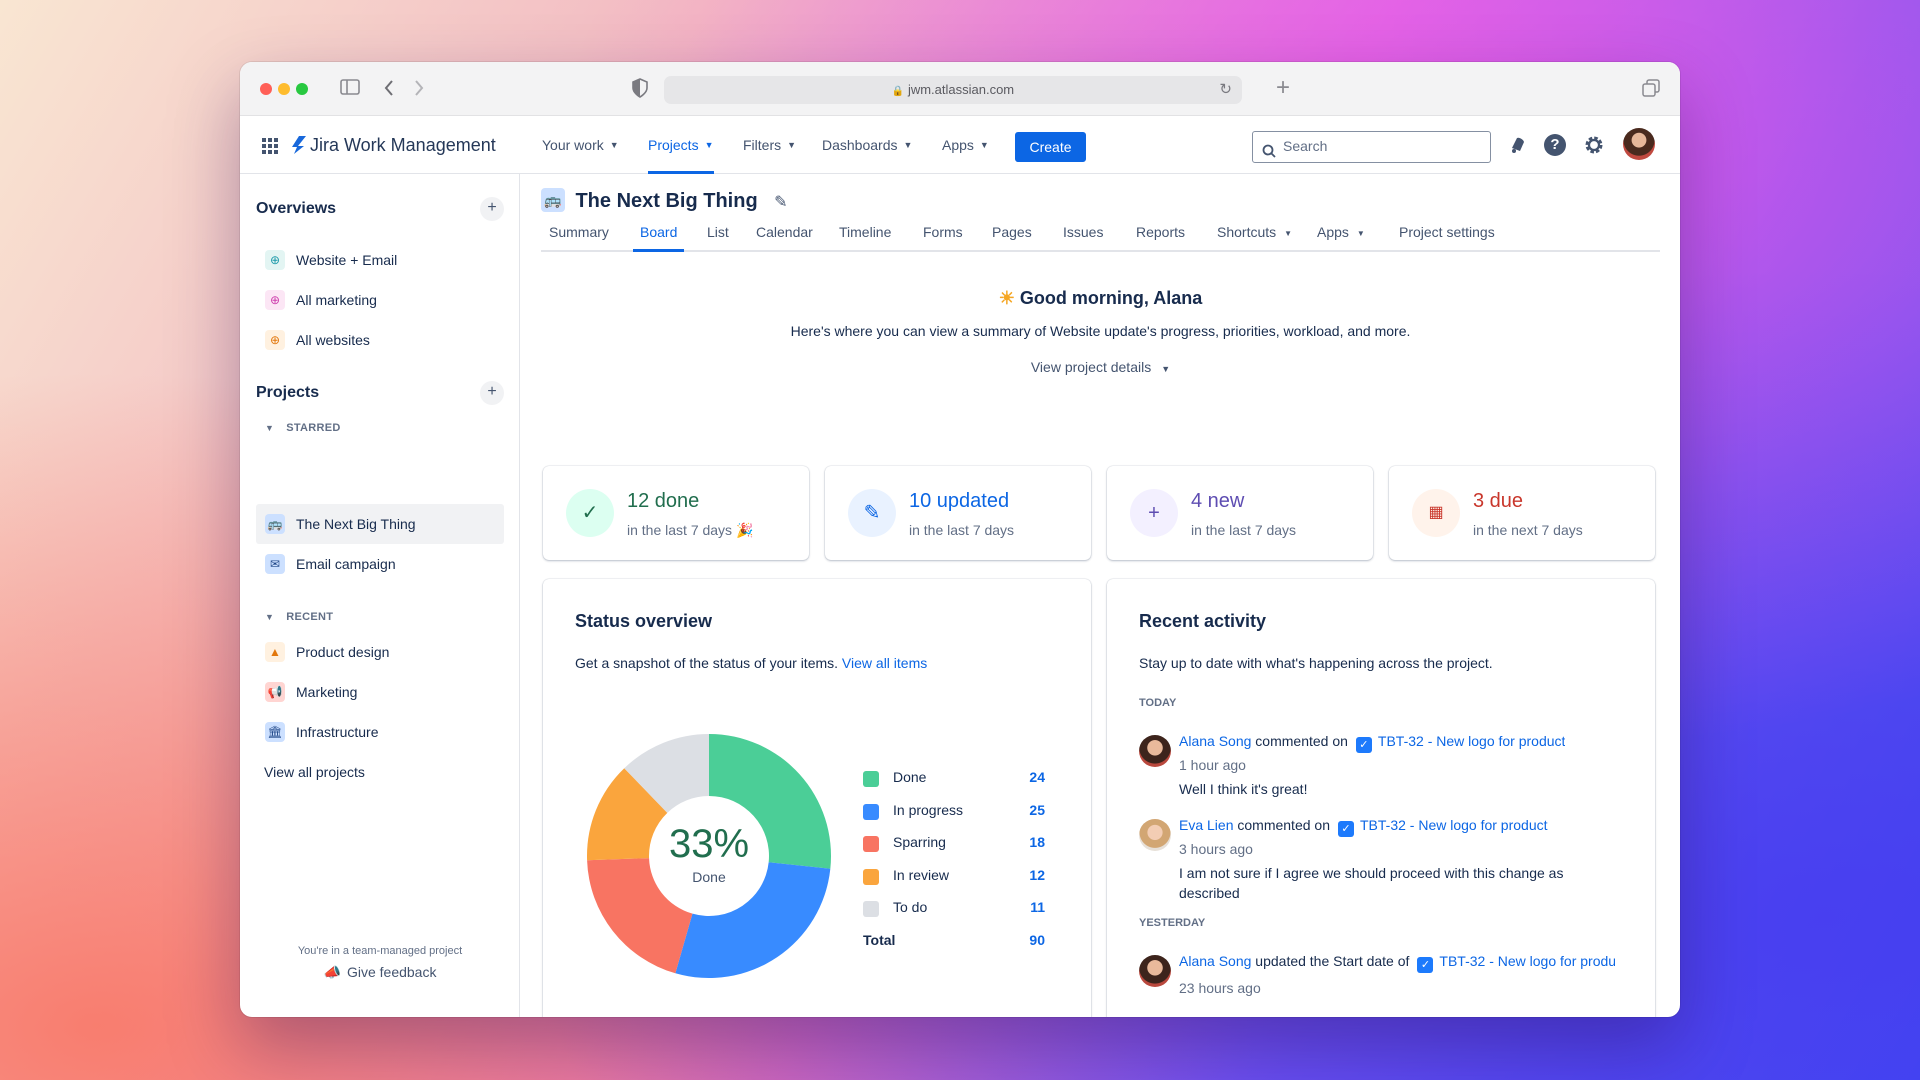 Image resolution: width=1920 pixels, height=1080 pixels. I want to click on activity-time: 23 hours ago, so click(1220, 988).